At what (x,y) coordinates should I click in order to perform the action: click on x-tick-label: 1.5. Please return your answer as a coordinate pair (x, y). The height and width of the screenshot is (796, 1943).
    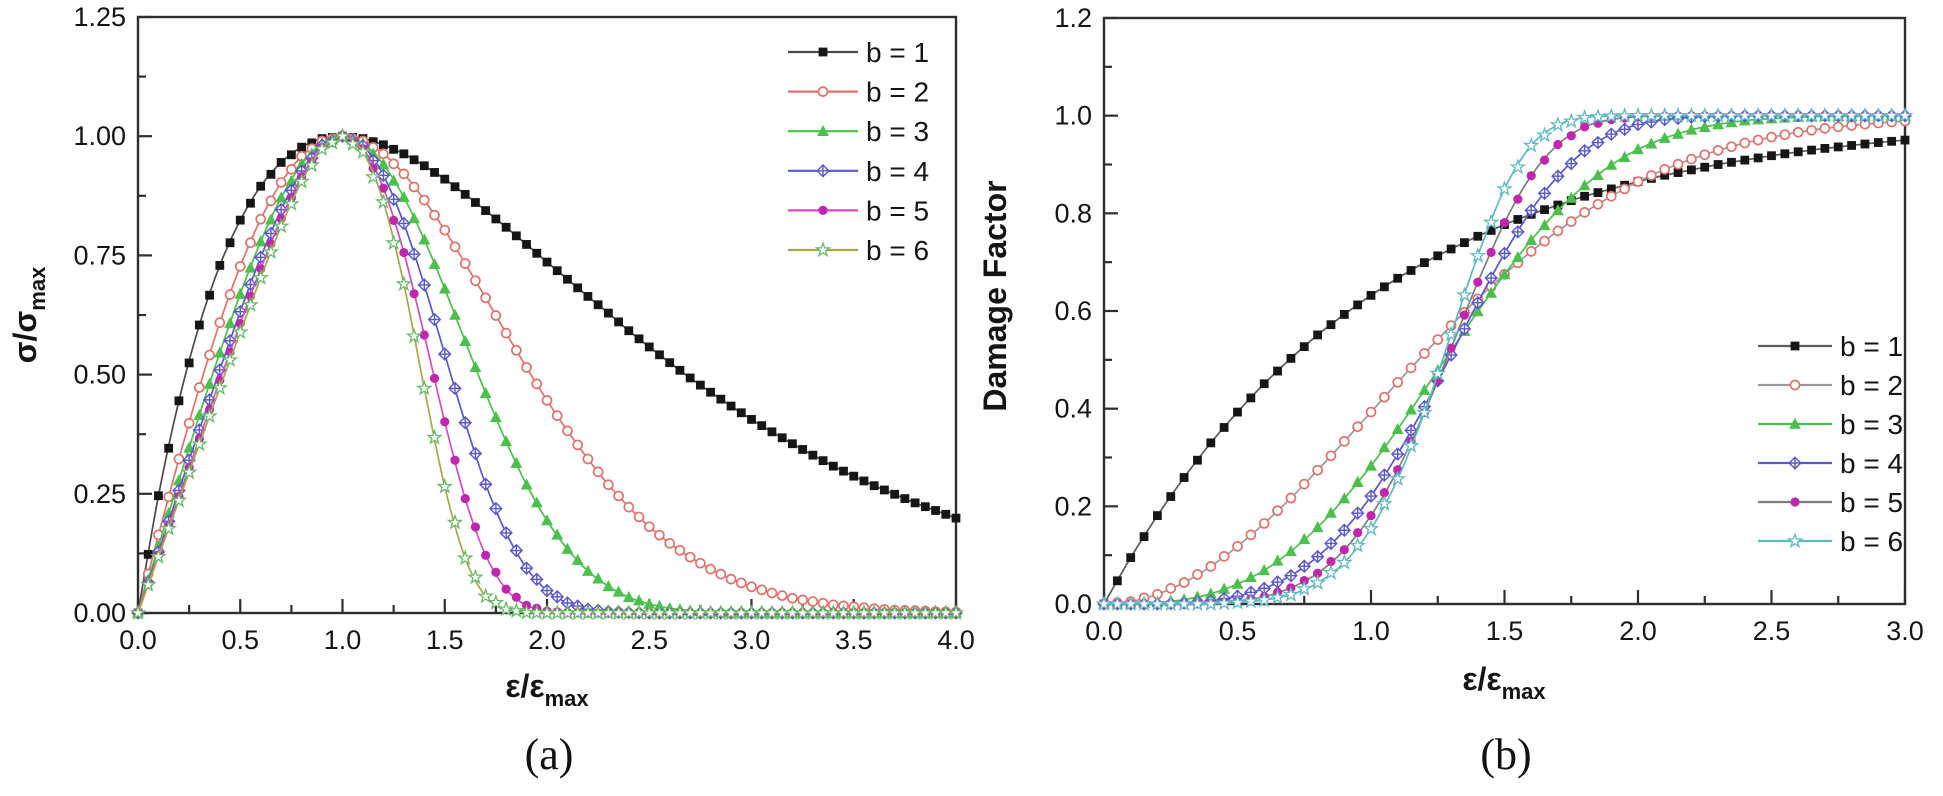
    Looking at the image, I should click on (1505, 631).